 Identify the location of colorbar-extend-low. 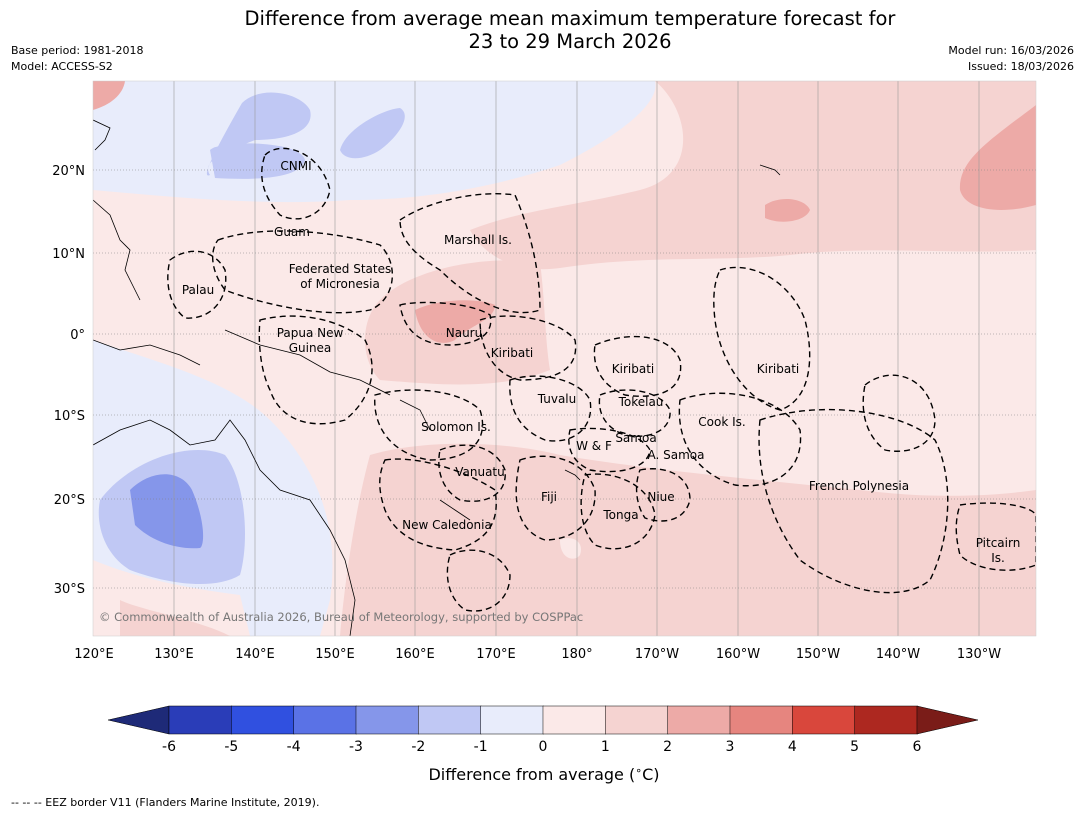
(138, 720).